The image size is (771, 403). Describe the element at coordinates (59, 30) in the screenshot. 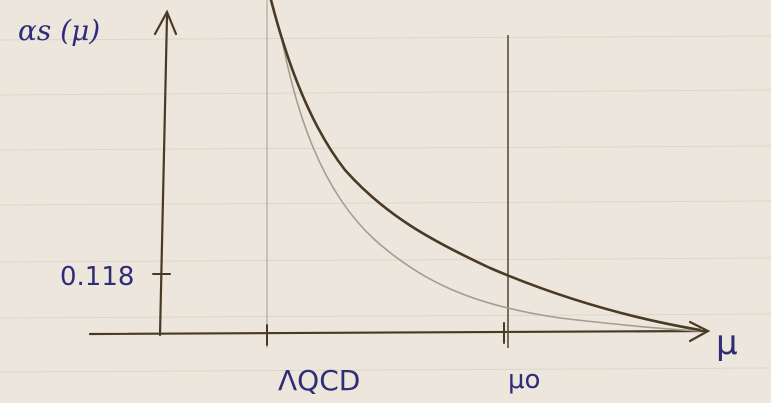

I see `y-axis-label: αs (μ)` at that location.